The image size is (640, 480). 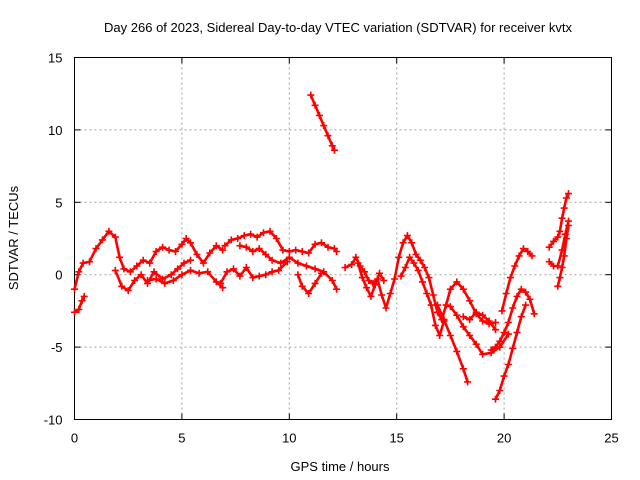 What do you see at coordinates (55, 130) in the screenshot?
I see `y-tick-label: 10` at bounding box center [55, 130].